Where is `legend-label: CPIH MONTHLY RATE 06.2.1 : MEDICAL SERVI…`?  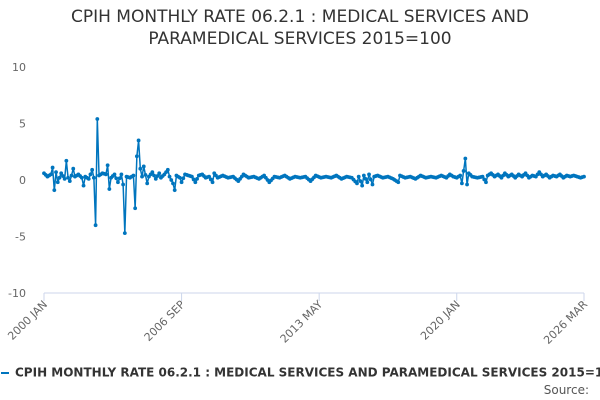 legend-label: CPIH MONTHLY RATE 06.2.1 : MEDICAL SERVI… is located at coordinates (307, 372).